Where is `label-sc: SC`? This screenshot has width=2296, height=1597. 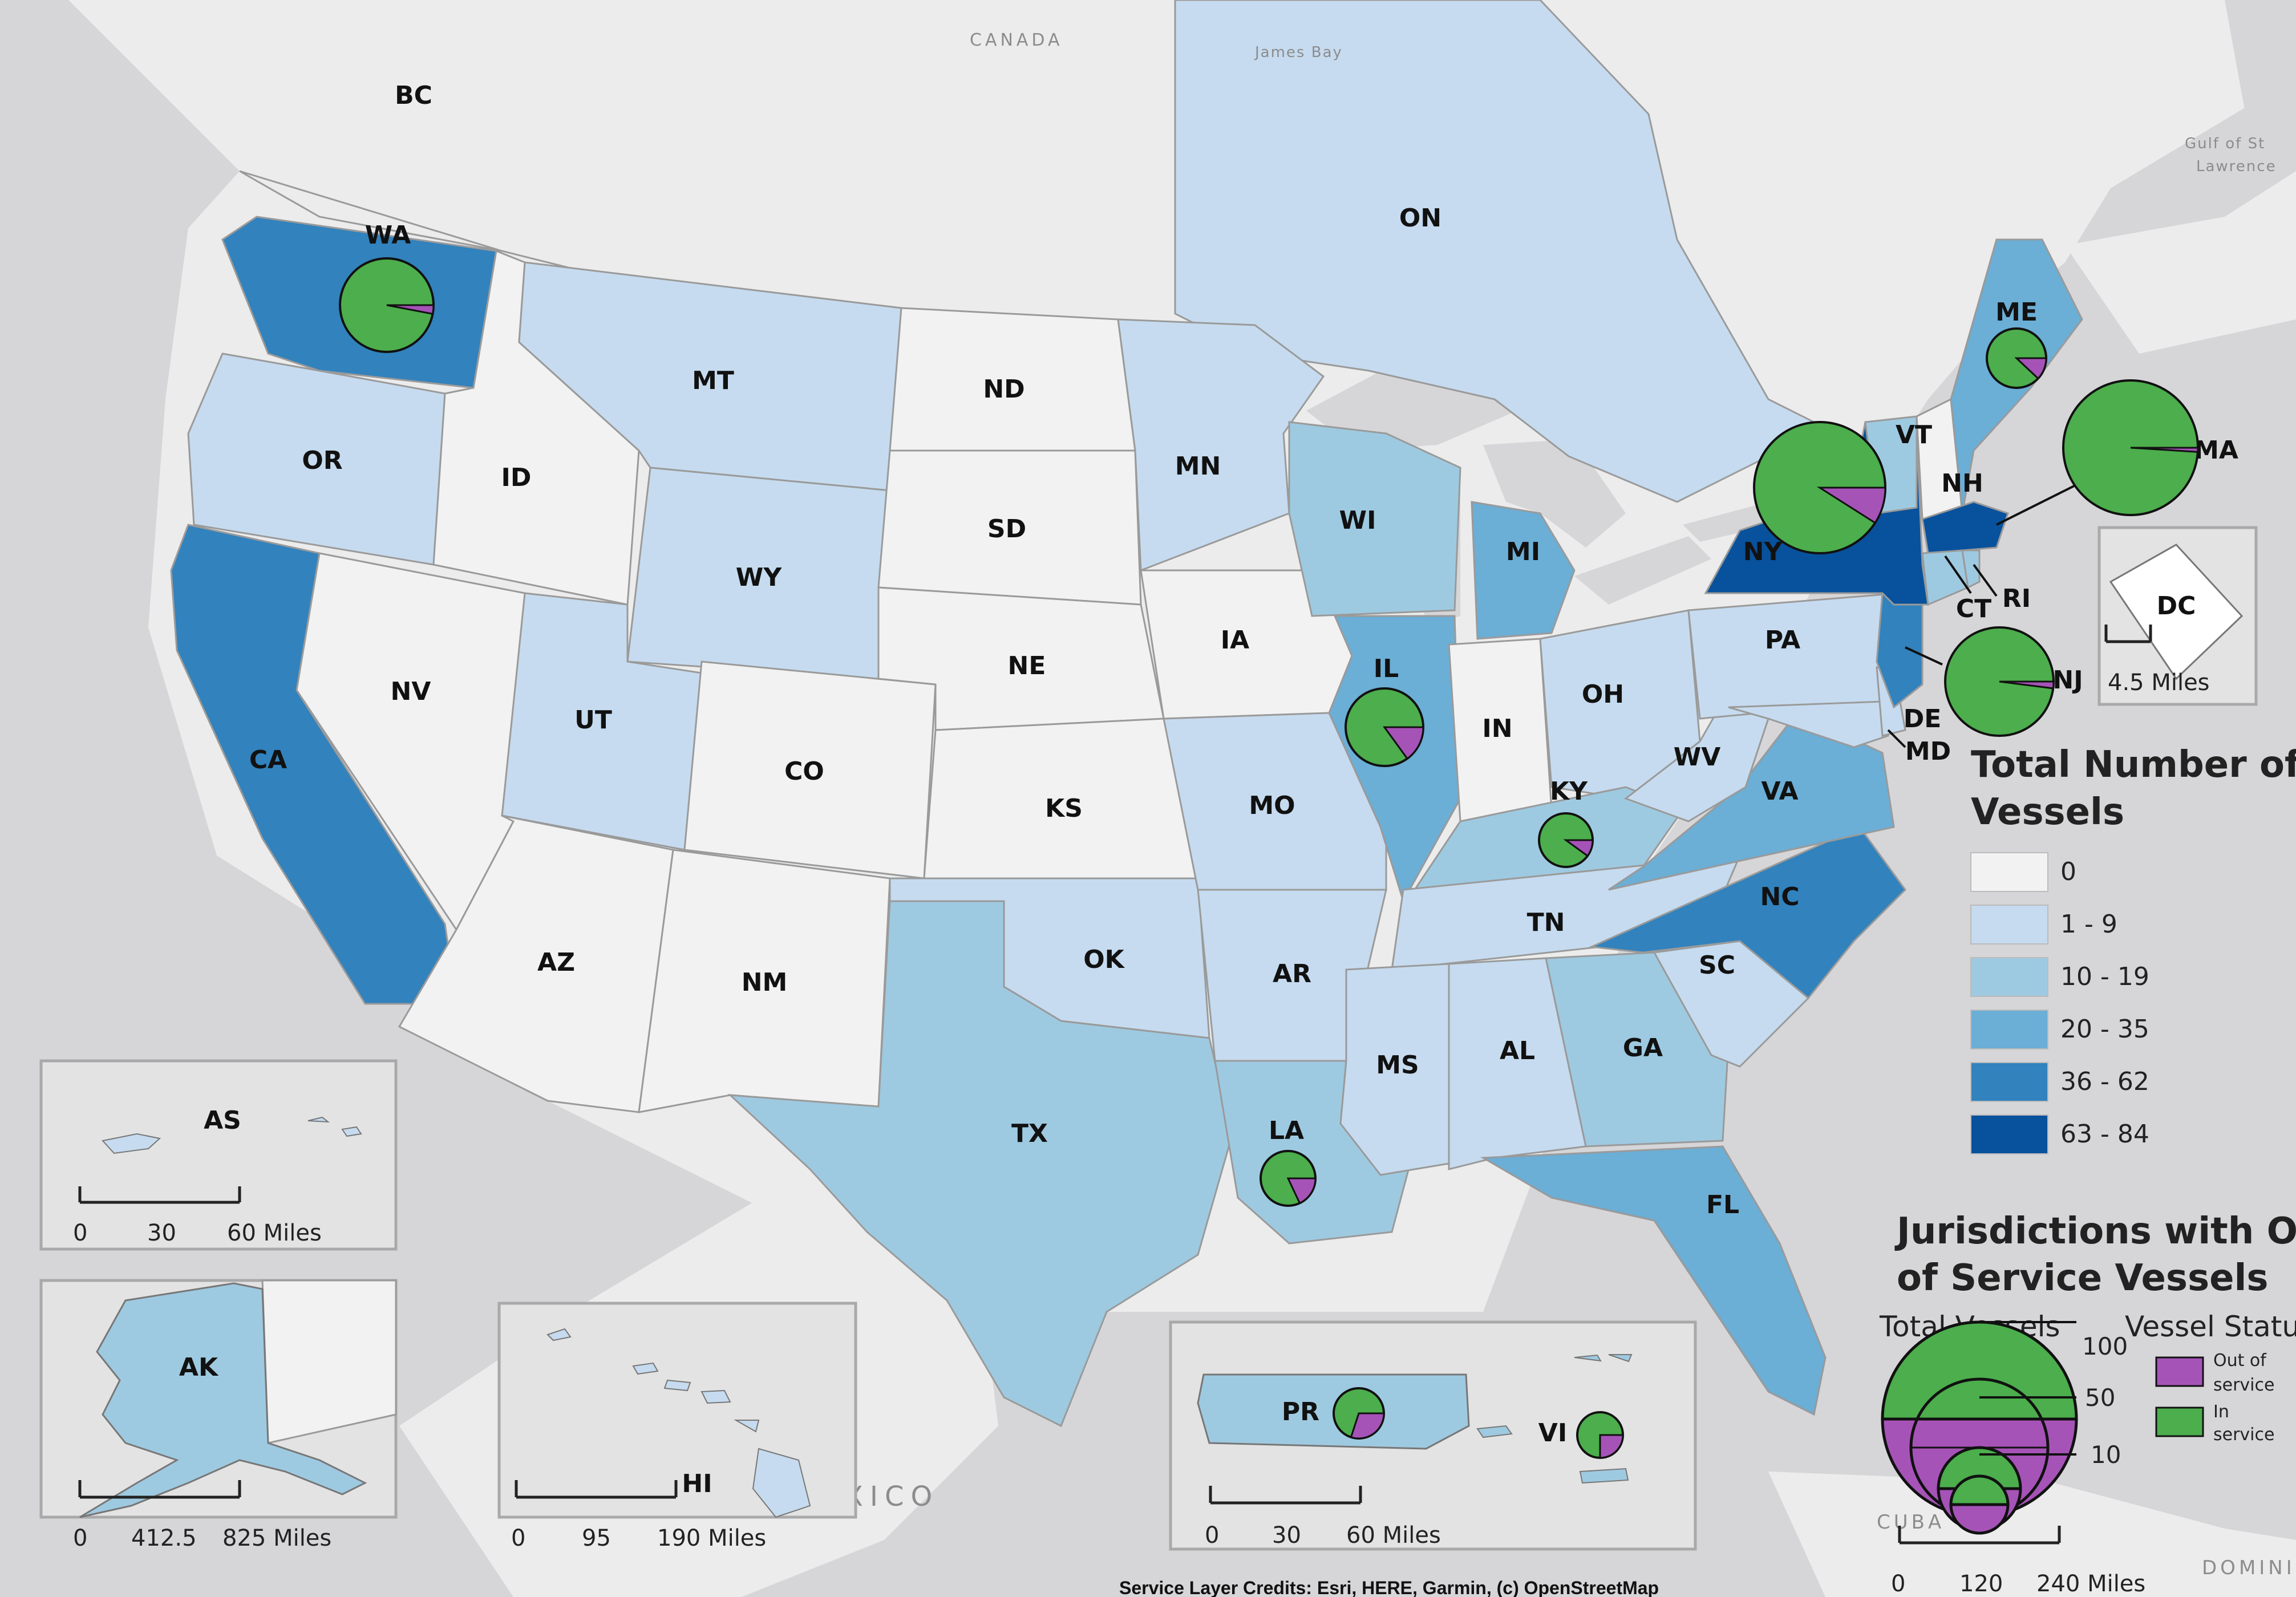 label-sc: SC is located at coordinates (1717, 966).